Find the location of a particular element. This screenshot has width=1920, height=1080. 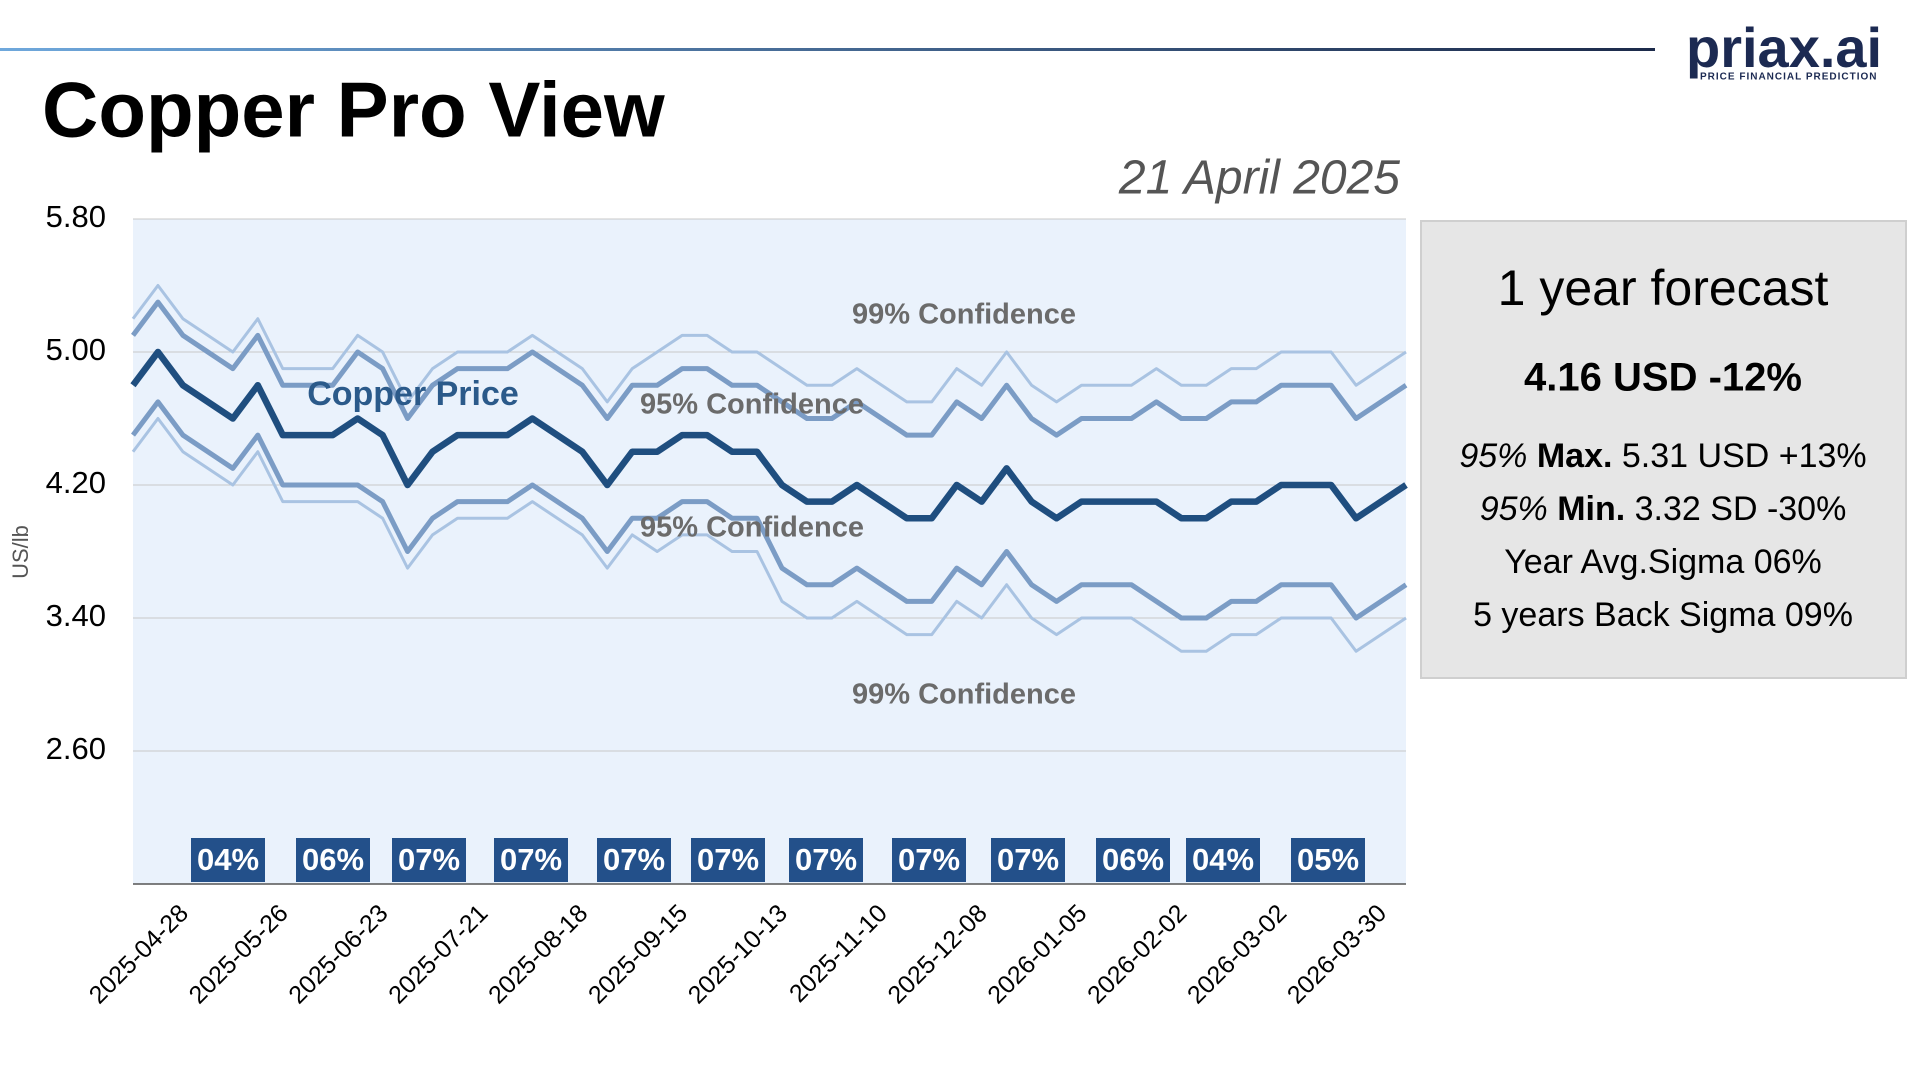

y-tick-label: 3.40 is located at coordinates (76, 615).